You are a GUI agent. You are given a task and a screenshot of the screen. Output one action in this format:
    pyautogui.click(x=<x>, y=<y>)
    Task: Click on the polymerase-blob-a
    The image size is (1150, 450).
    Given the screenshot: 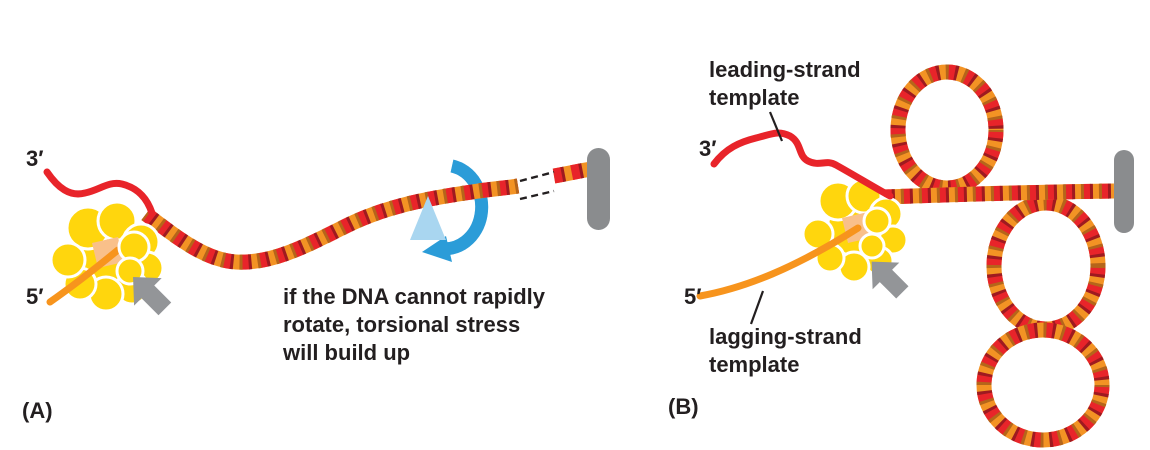 What is the action you would take?
    pyautogui.click(x=105, y=256)
    